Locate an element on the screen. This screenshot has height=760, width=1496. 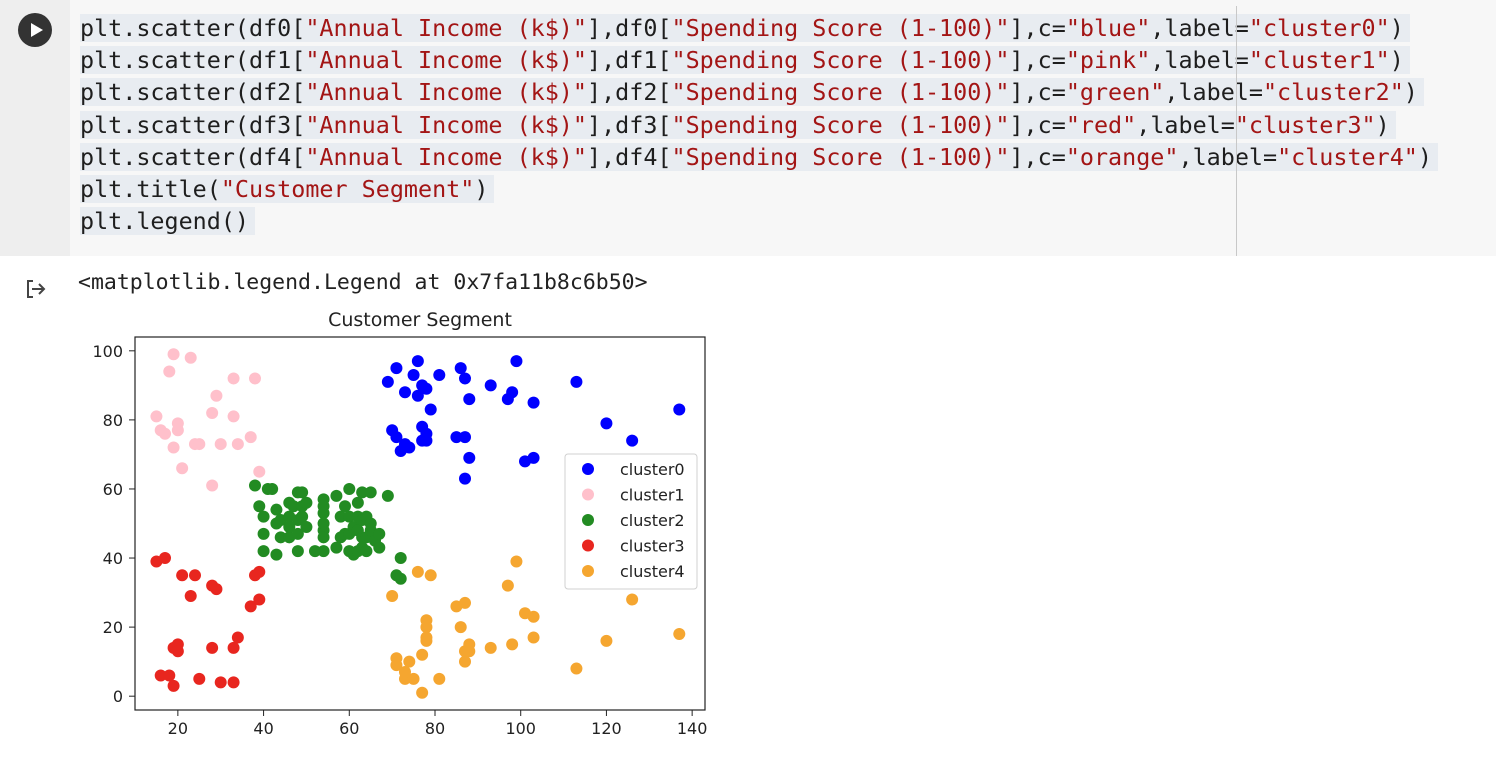
x-tick-label: 100 is located at coordinates (520, 728).